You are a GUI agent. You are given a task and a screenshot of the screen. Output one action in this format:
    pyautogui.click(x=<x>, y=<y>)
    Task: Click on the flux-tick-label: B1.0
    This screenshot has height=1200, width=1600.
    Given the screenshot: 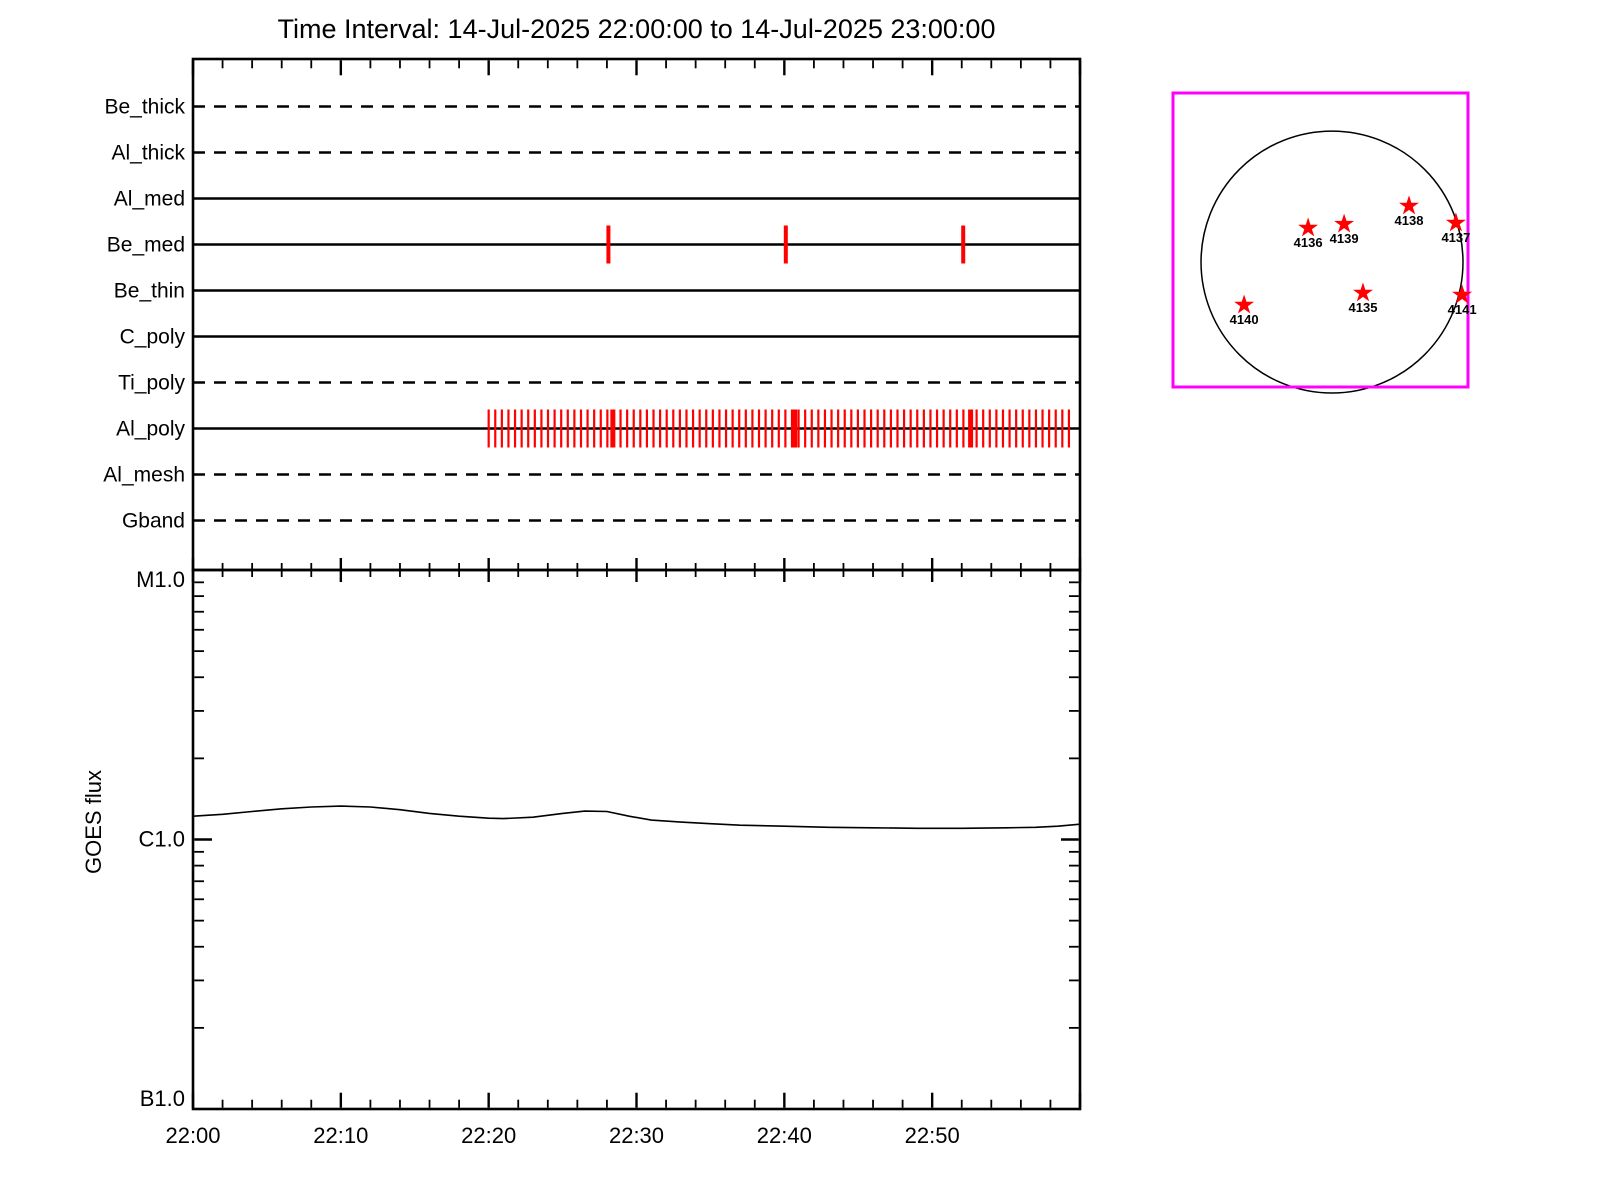 What is the action you would take?
    pyautogui.click(x=162, y=1098)
    